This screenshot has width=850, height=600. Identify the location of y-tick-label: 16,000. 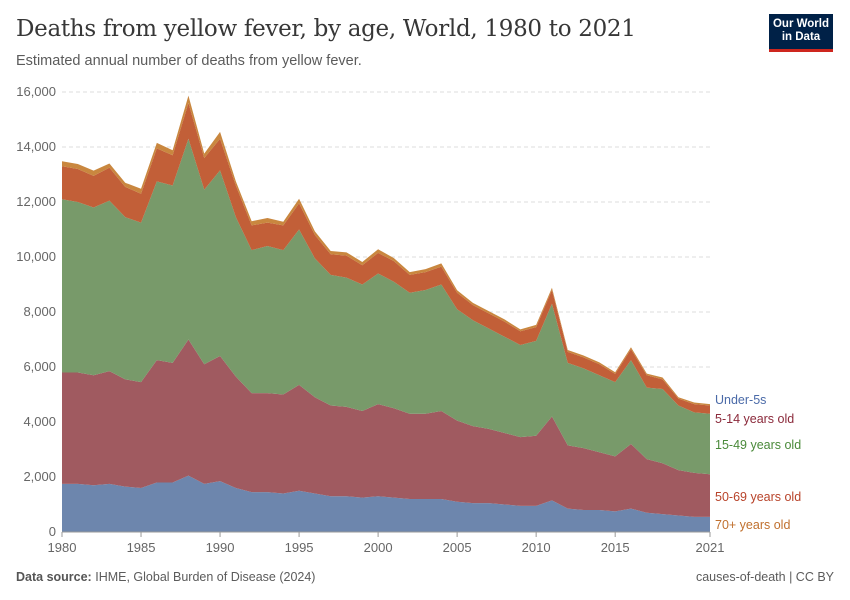
(36, 91).